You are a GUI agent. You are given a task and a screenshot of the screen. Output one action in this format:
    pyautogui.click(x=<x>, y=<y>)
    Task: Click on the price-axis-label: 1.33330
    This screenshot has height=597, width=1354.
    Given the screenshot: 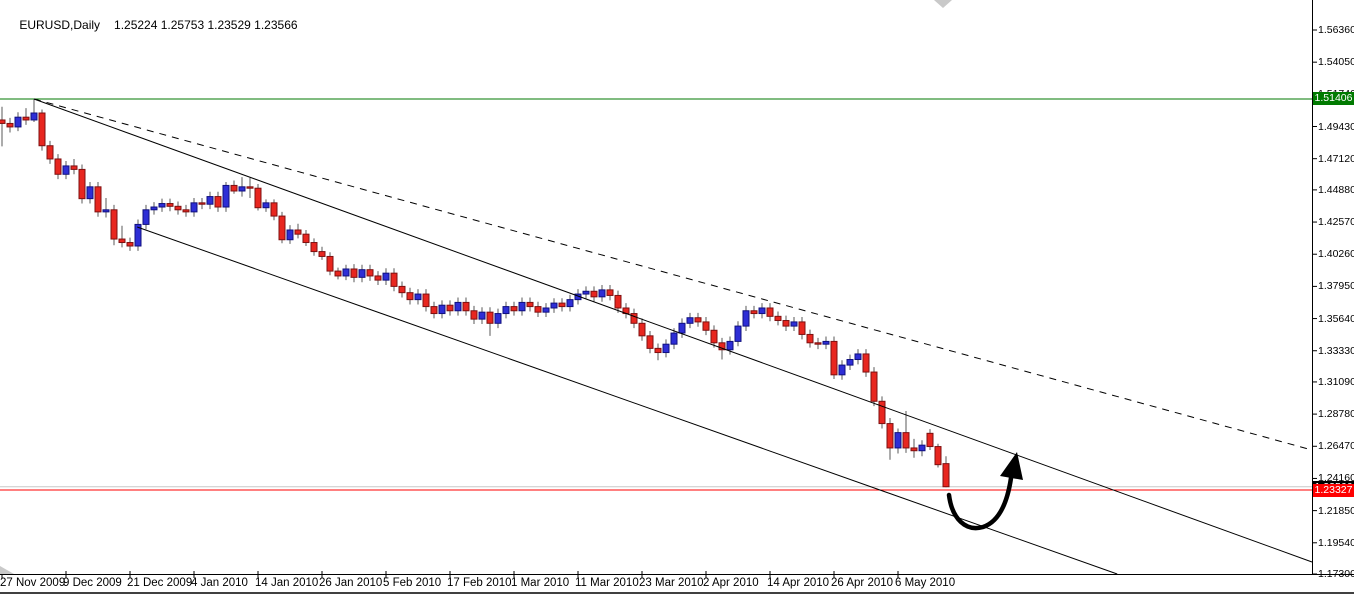 What is the action you would take?
    pyautogui.click(x=1336, y=350)
    